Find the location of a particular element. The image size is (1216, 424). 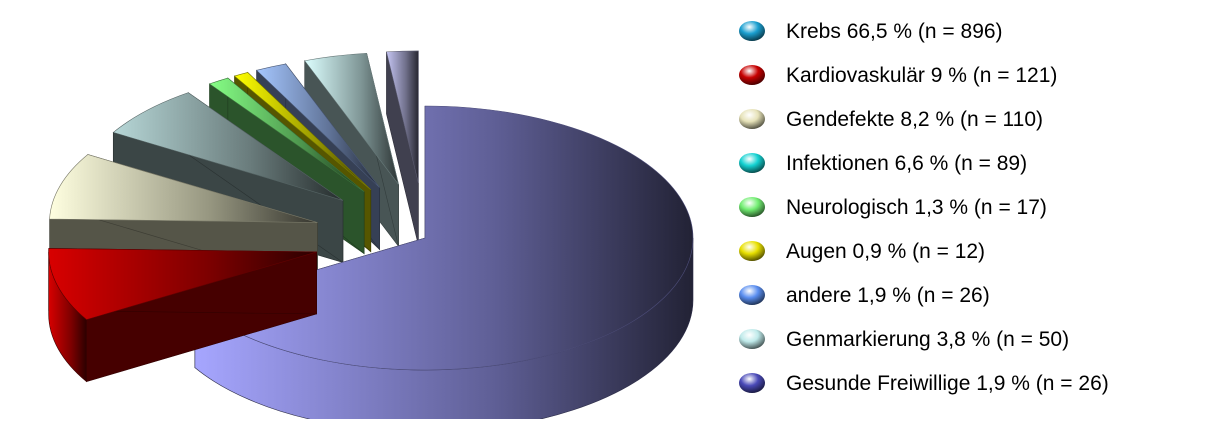

pie-slice-neurologisch-top is located at coordinates (286, 134).